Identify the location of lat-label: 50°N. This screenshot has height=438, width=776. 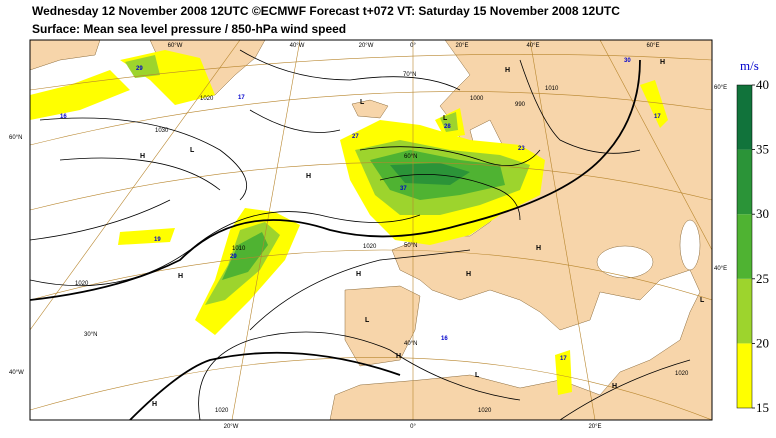
(410, 246).